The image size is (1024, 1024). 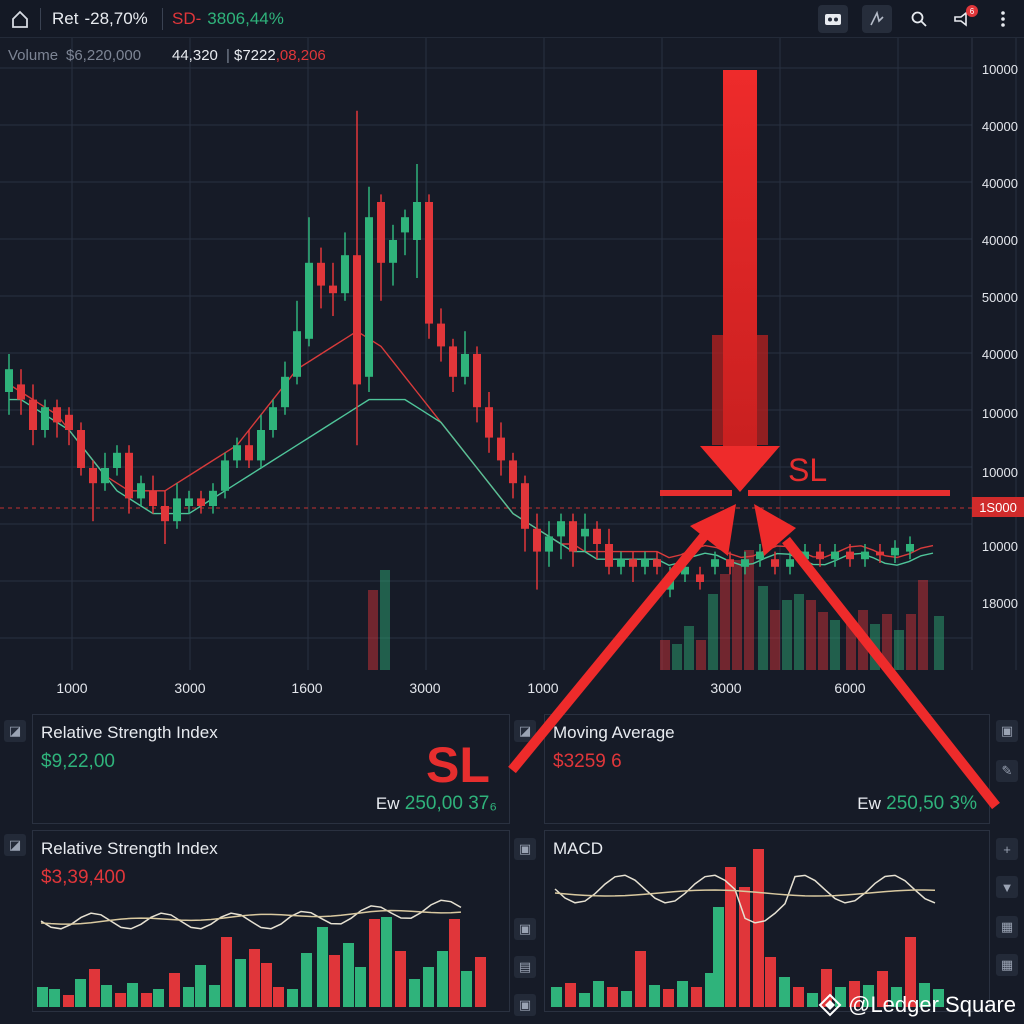 I want to click on x-axis-label: 1600, so click(x=307, y=688).